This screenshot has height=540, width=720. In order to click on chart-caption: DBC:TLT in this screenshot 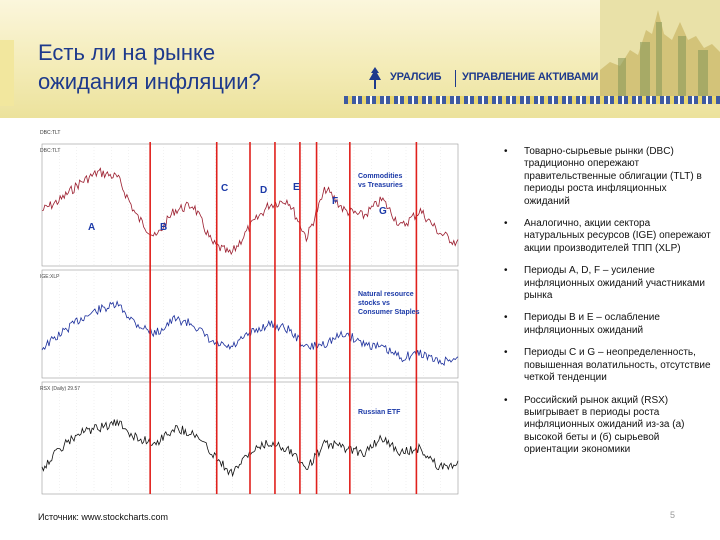, I will do `click(50, 133)`.